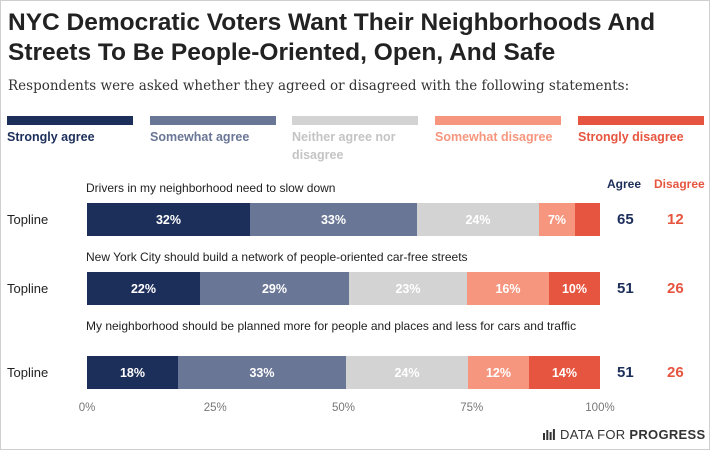  I want to click on bar-chart-icon, so click(549, 434).